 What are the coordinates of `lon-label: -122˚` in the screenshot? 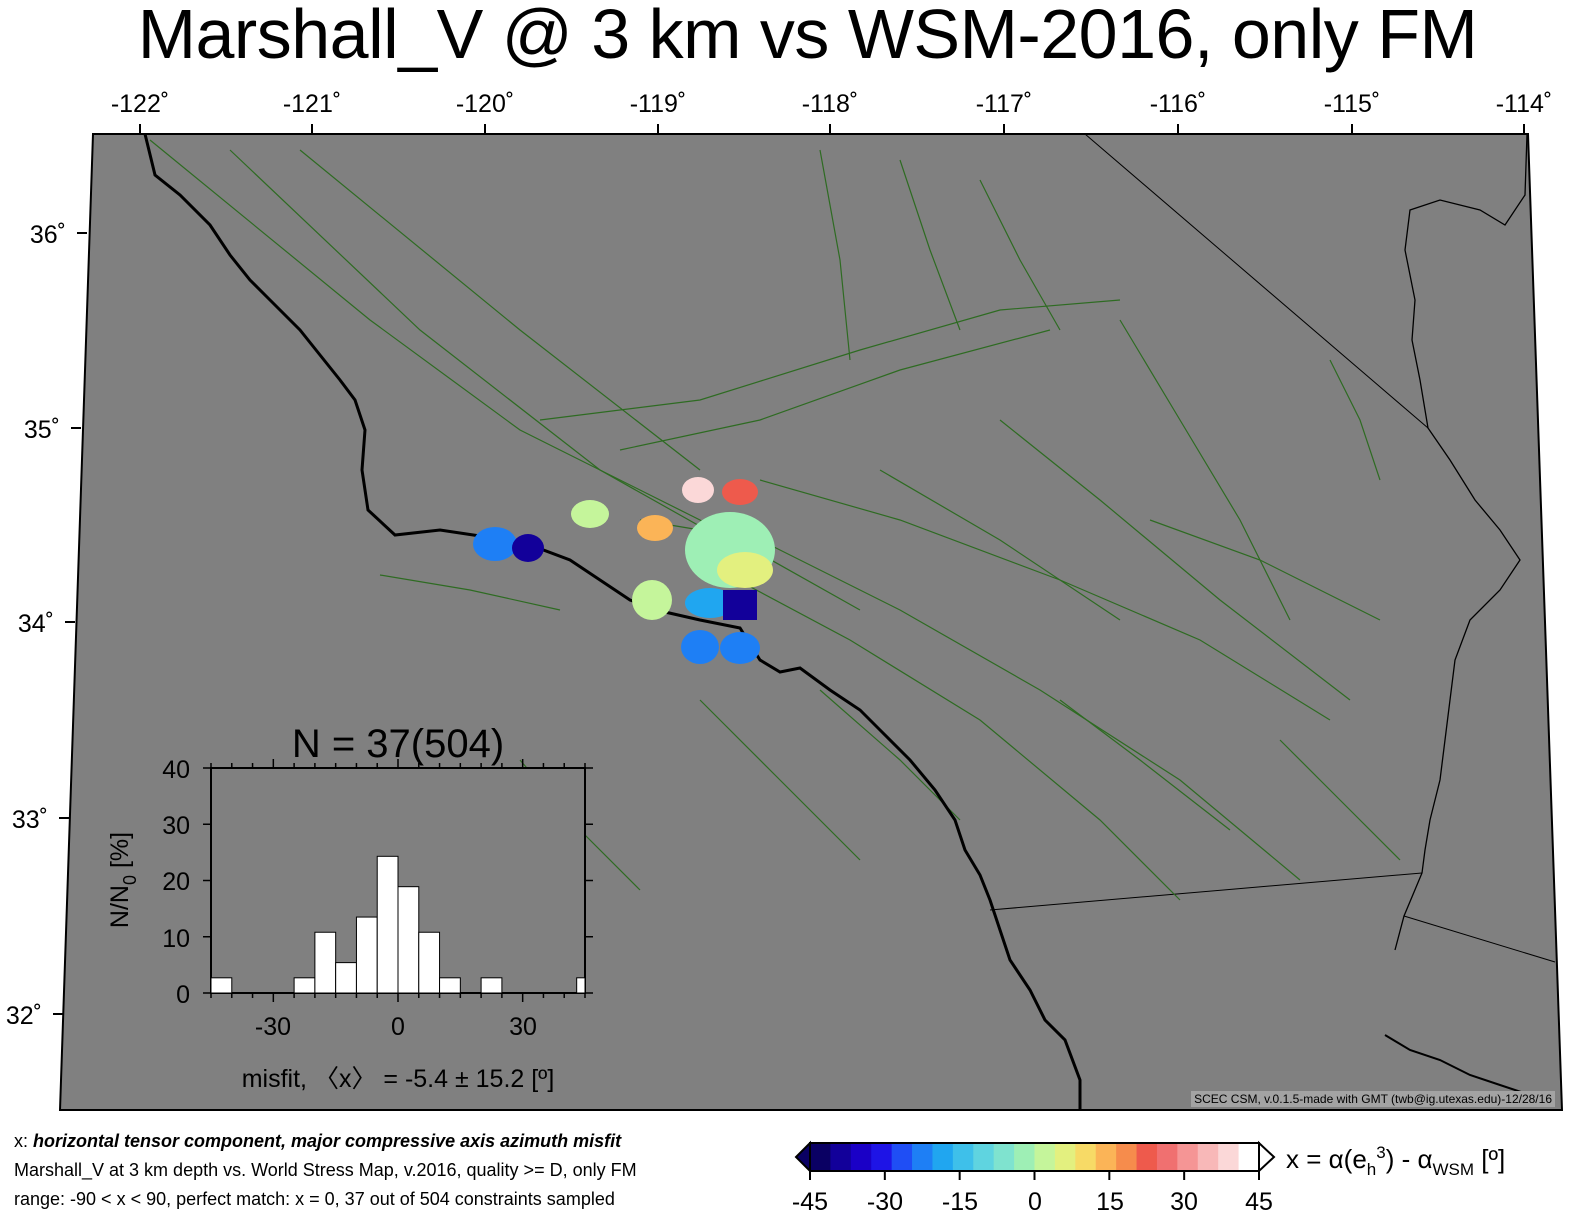 It's located at (140, 104).